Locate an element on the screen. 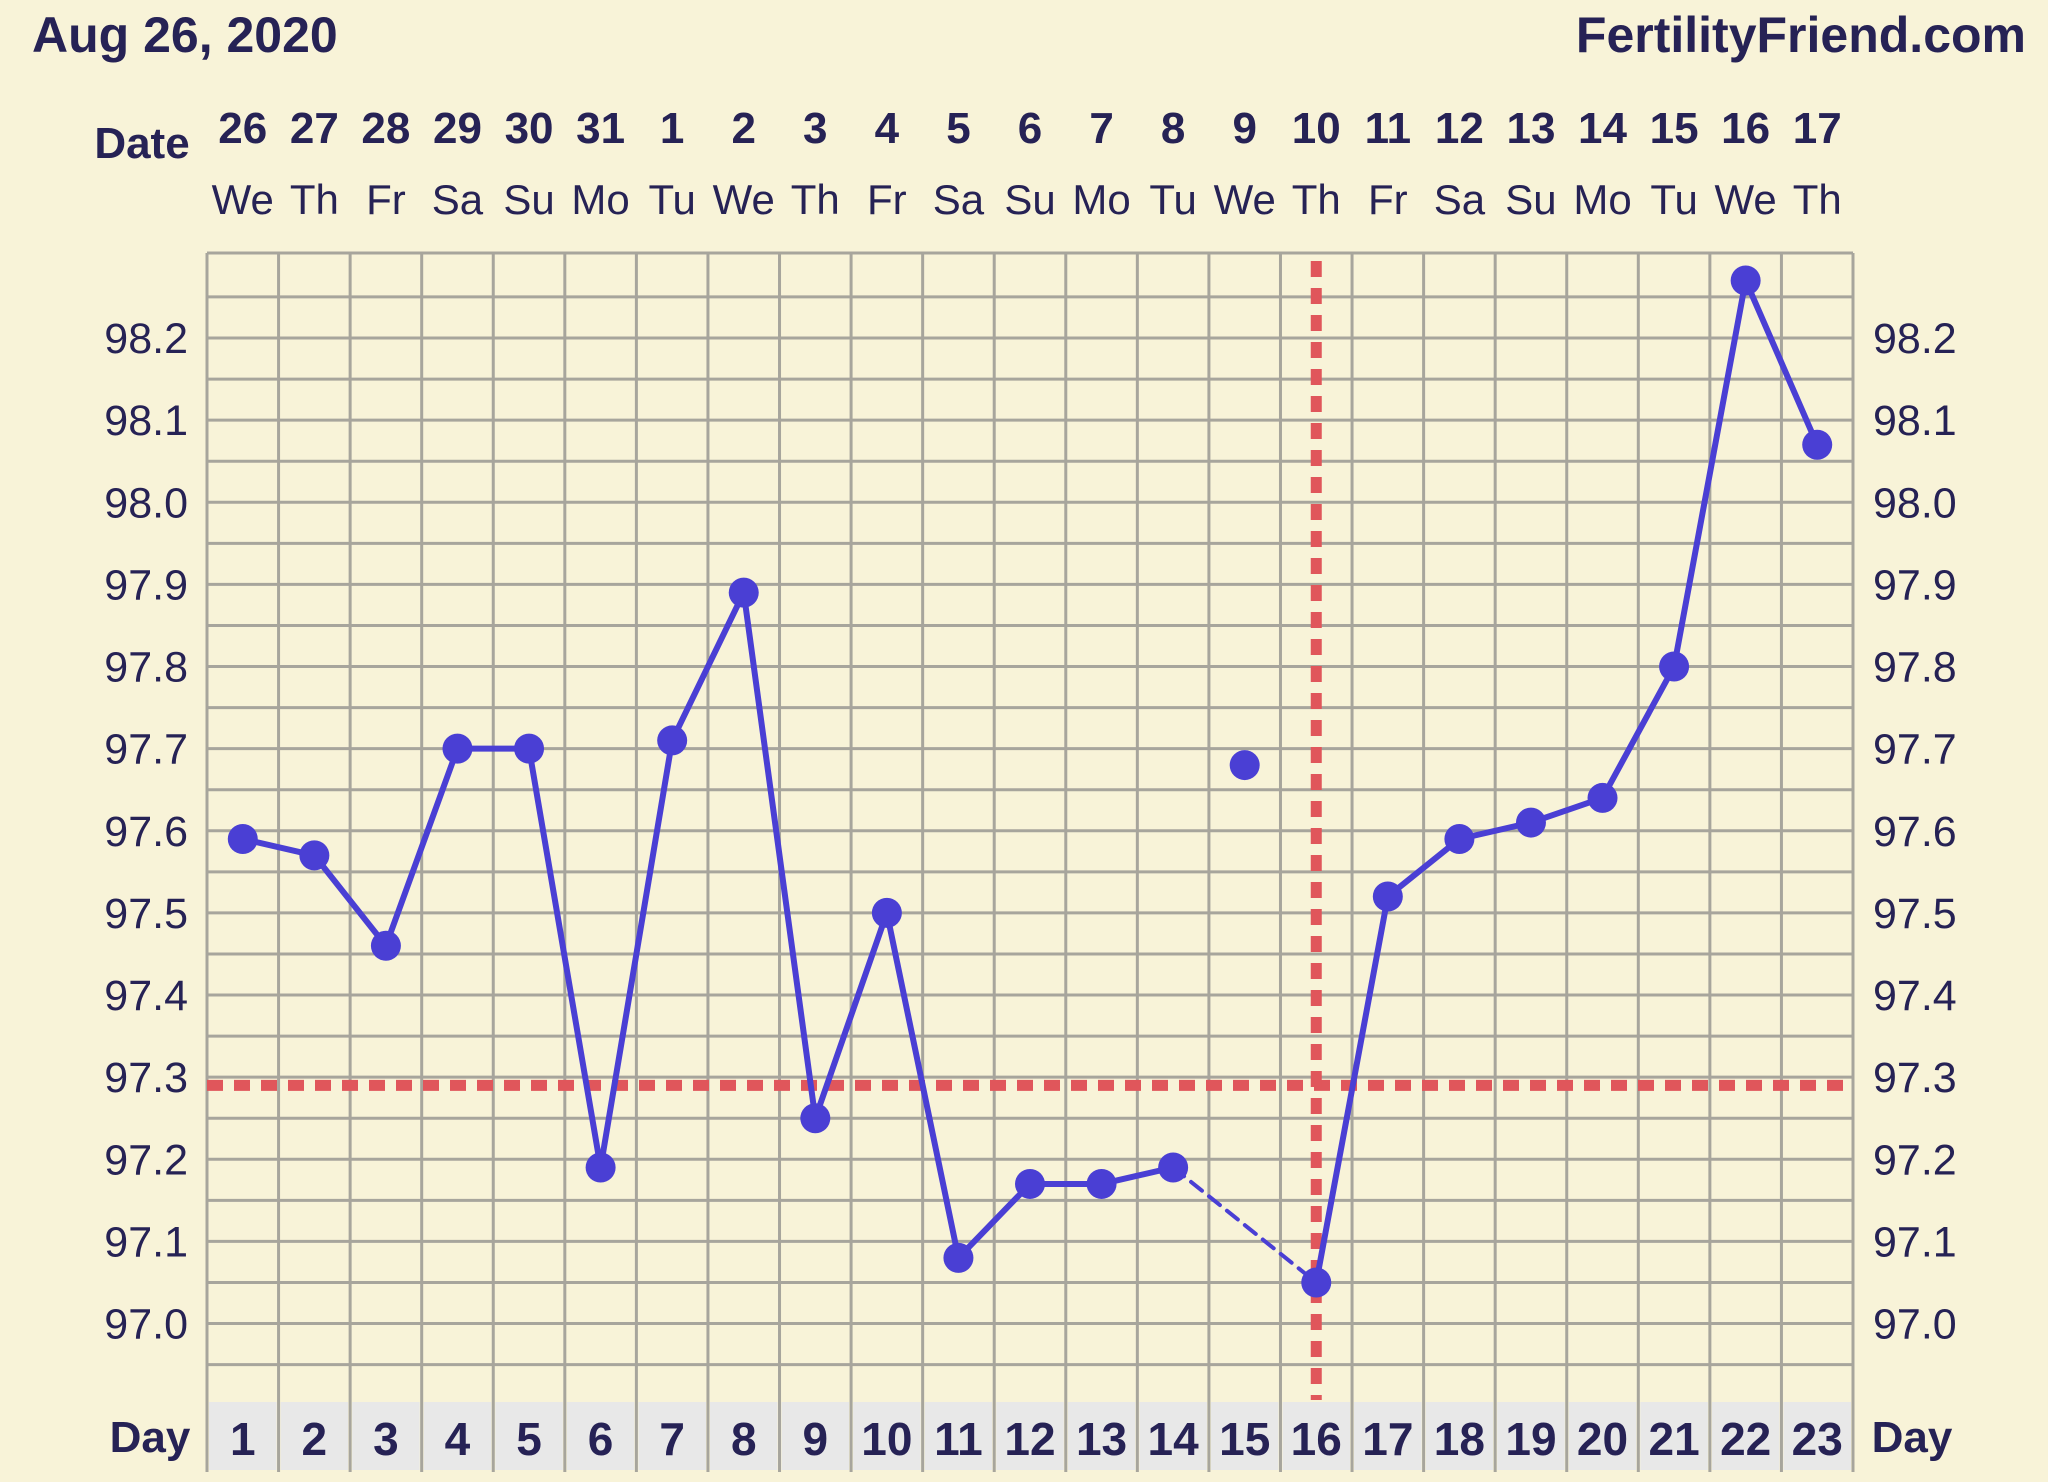 This screenshot has width=2048, height=1482. y-tick-left: 97.5 is located at coordinates (146, 914).